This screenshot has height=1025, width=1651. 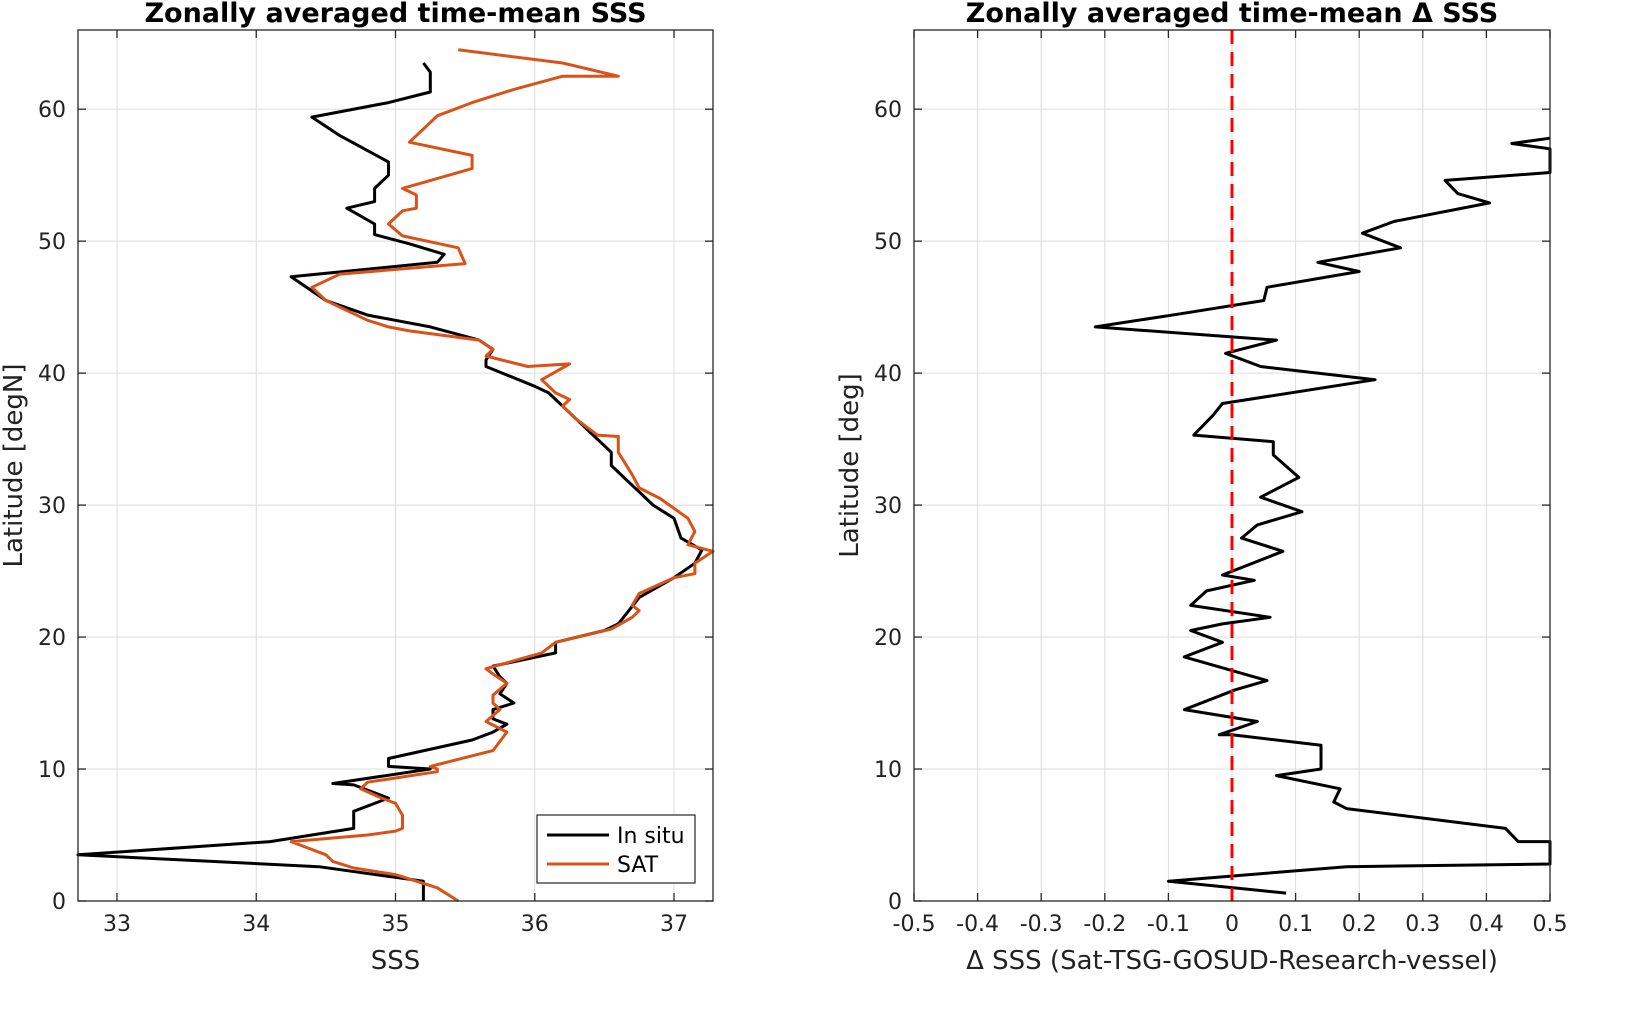 I want to click on legend-box, so click(x=616, y=849).